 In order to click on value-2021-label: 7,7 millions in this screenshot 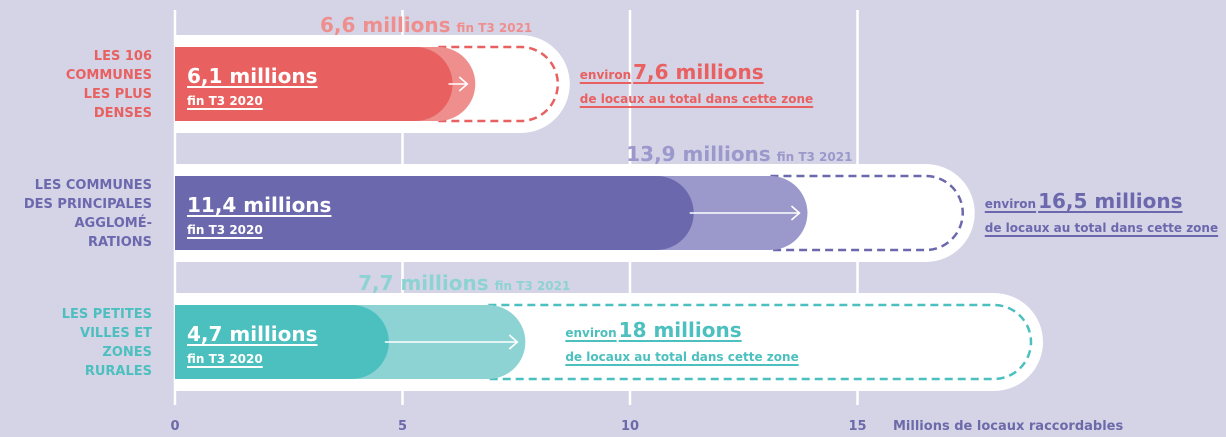, I will do `click(423, 283)`.